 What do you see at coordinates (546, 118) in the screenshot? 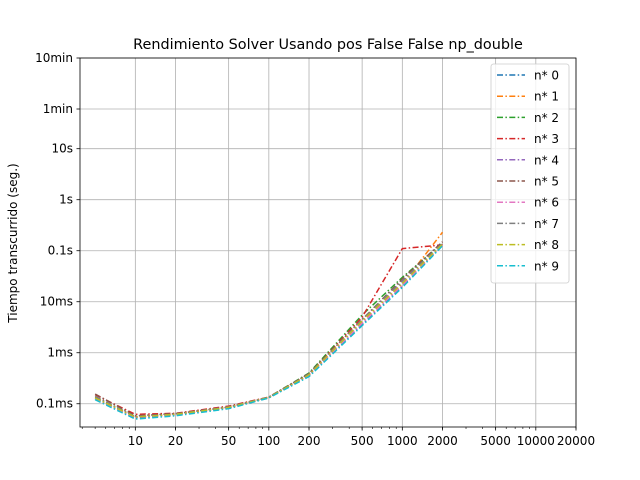
I see `legend-label-2: n* 2` at bounding box center [546, 118].